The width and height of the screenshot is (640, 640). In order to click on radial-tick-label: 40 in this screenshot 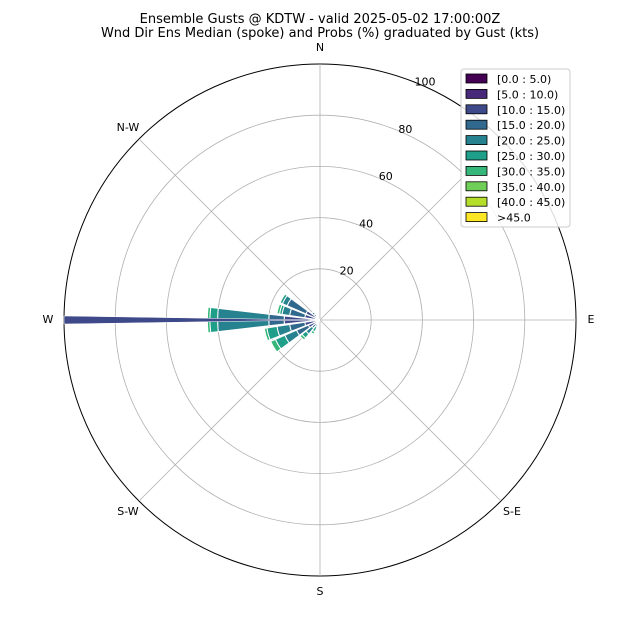, I will do `click(366, 223)`.